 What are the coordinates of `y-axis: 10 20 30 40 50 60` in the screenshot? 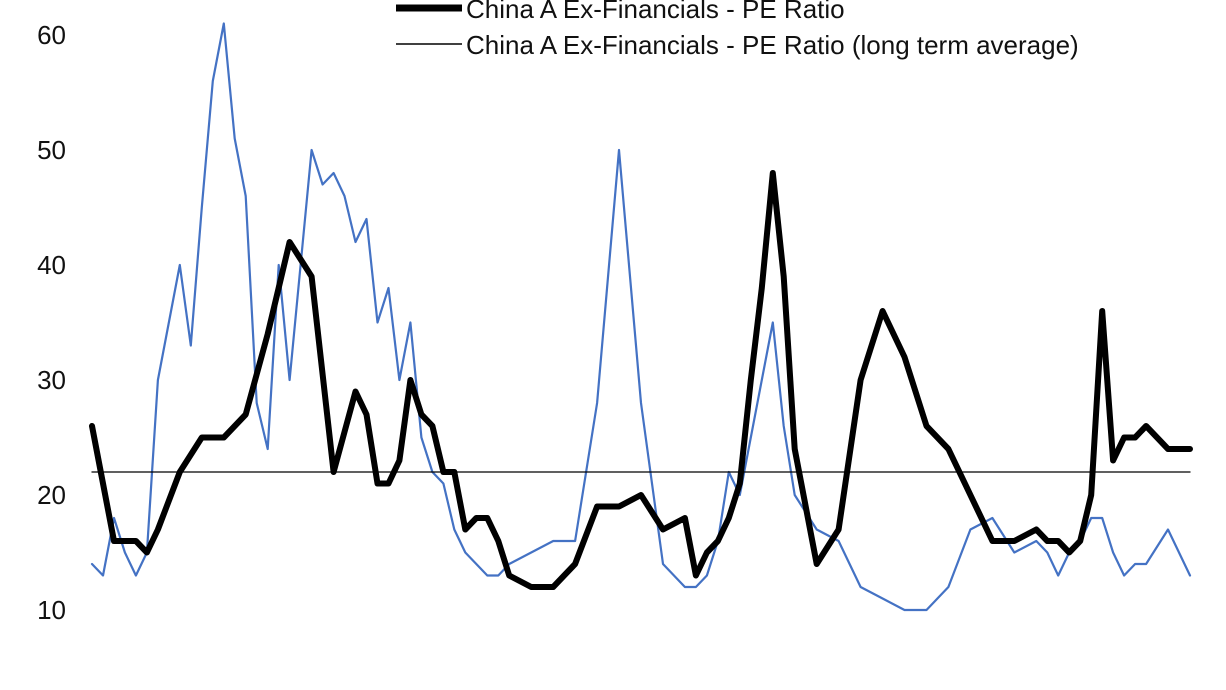 It's located at (51, 322).